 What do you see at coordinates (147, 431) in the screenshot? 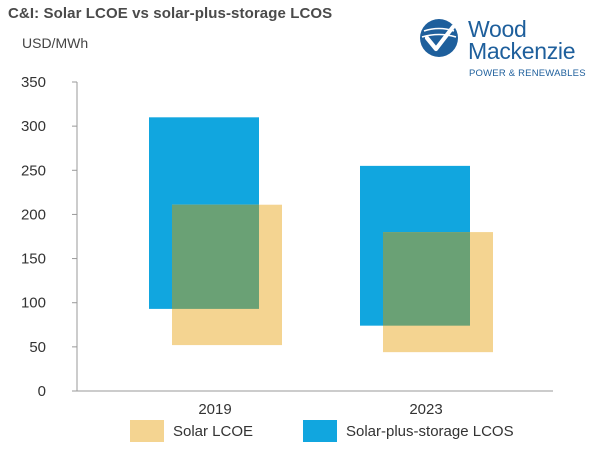
I see `legend-swatch-solar` at bounding box center [147, 431].